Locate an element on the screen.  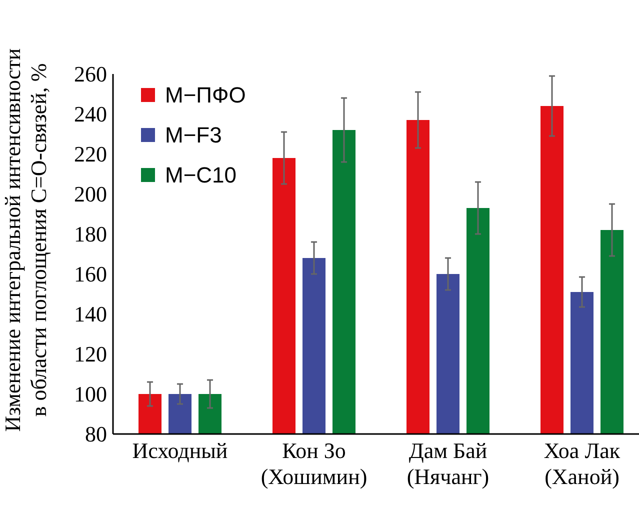
x-tick-label: Исходный is located at coordinates (180, 450).